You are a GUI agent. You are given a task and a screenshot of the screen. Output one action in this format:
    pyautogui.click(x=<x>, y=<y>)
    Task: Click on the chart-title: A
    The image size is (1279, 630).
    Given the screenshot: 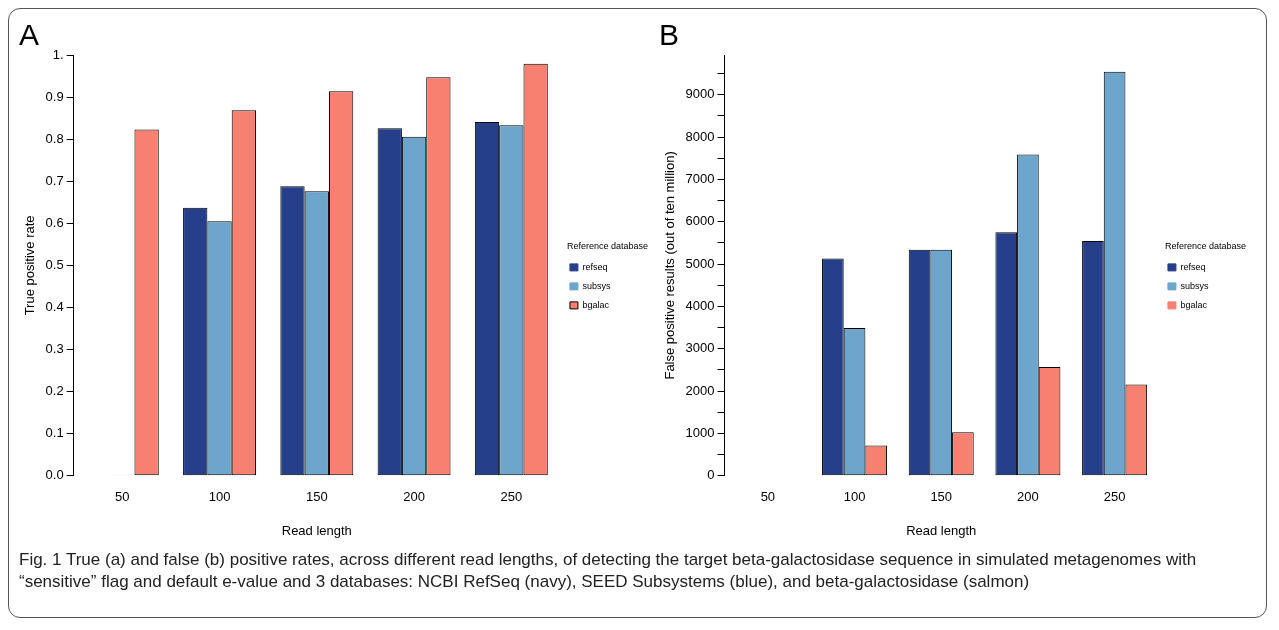 What is the action you would take?
    pyautogui.click(x=29, y=35)
    